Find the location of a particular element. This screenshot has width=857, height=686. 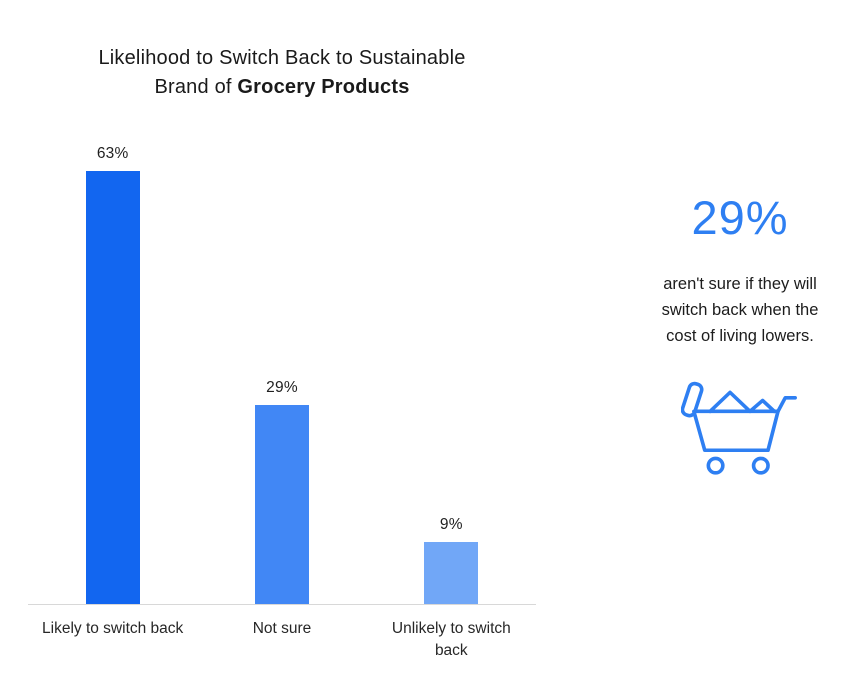

category-label-text: Unlikely to switch back is located at coordinates (451, 640).